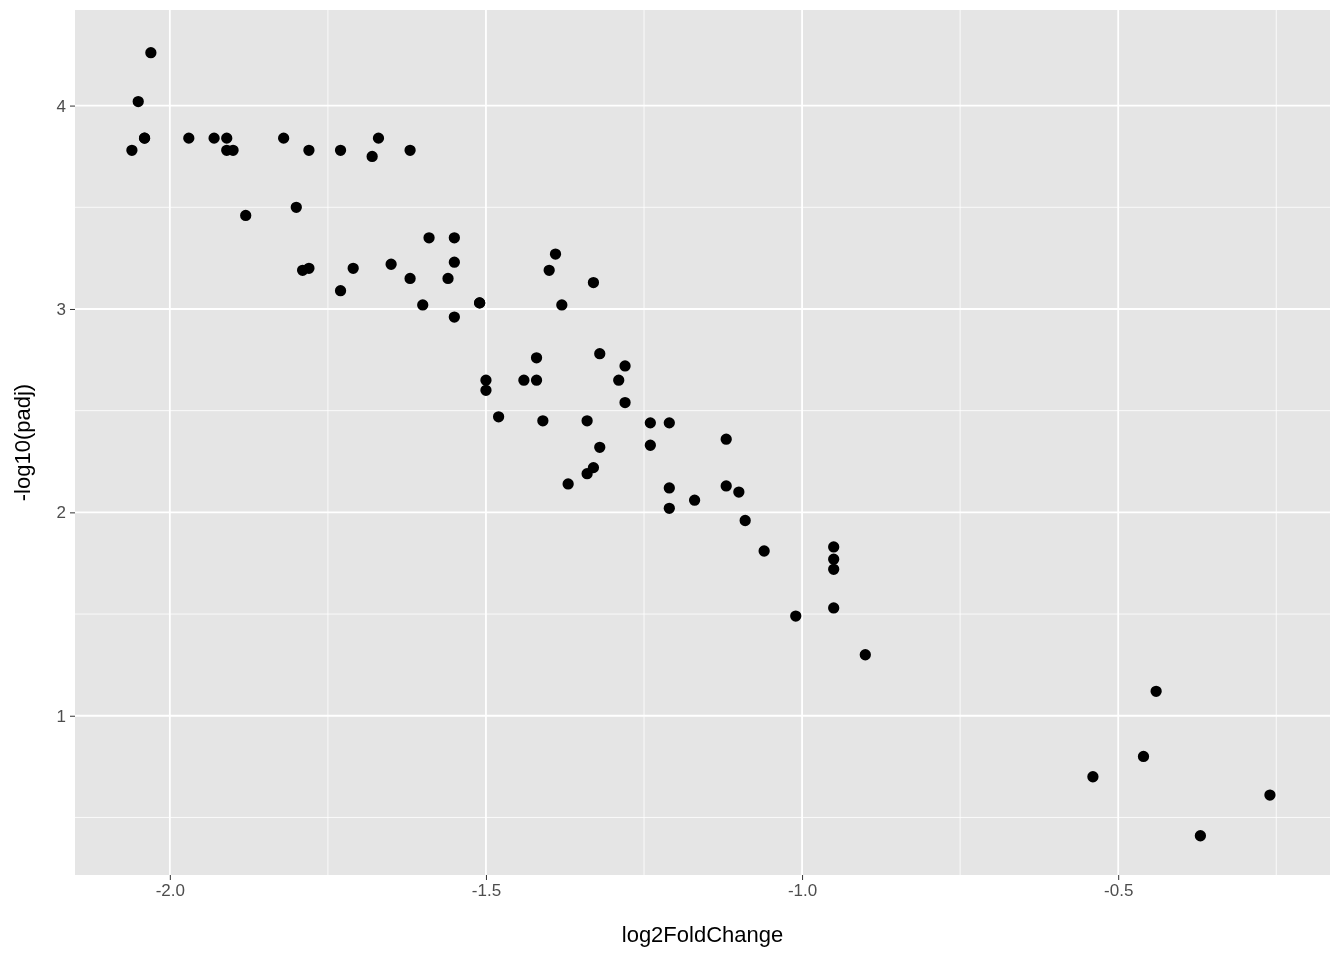 This screenshot has height=960, width=1344. What do you see at coordinates (61, 106) in the screenshot?
I see `y-tick-label: 4` at bounding box center [61, 106].